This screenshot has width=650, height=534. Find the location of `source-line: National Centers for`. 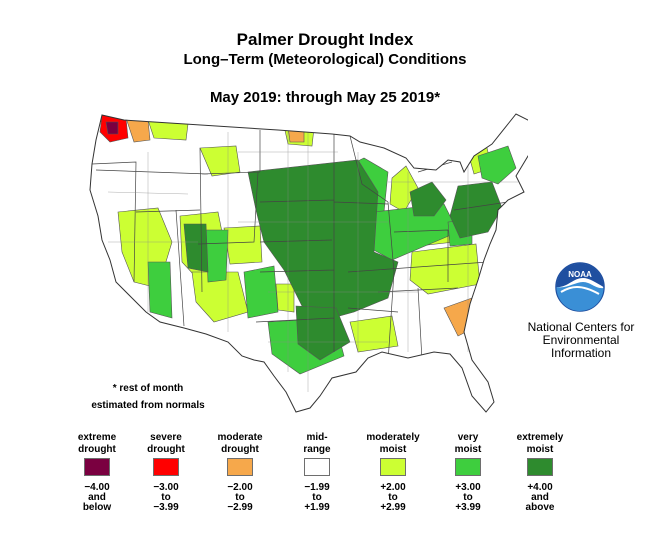

source-line: National Centers for is located at coordinates (581, 327).